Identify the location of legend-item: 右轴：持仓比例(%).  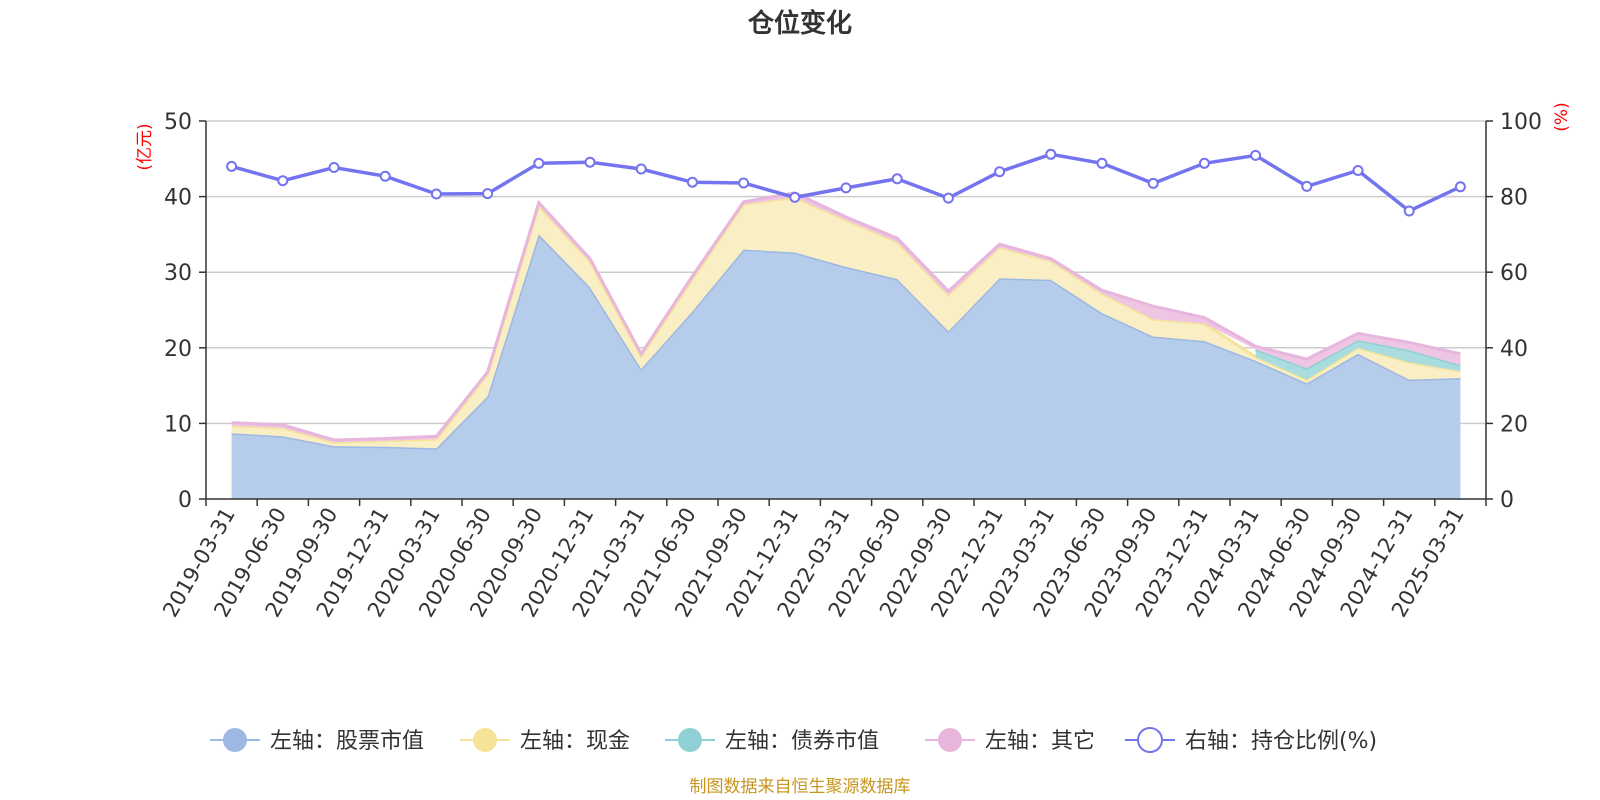
(1251, 740).